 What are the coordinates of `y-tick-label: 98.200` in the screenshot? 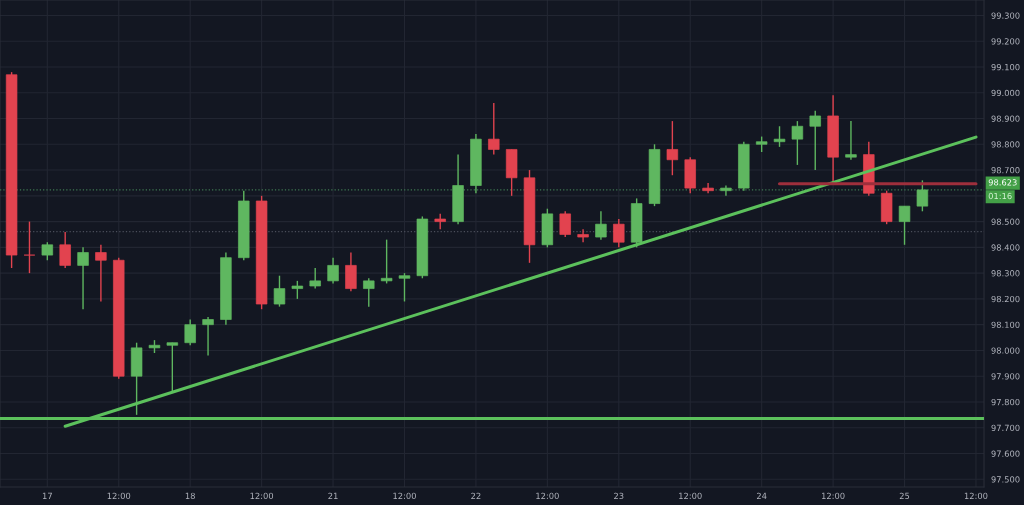 It's located at (1005, 299).